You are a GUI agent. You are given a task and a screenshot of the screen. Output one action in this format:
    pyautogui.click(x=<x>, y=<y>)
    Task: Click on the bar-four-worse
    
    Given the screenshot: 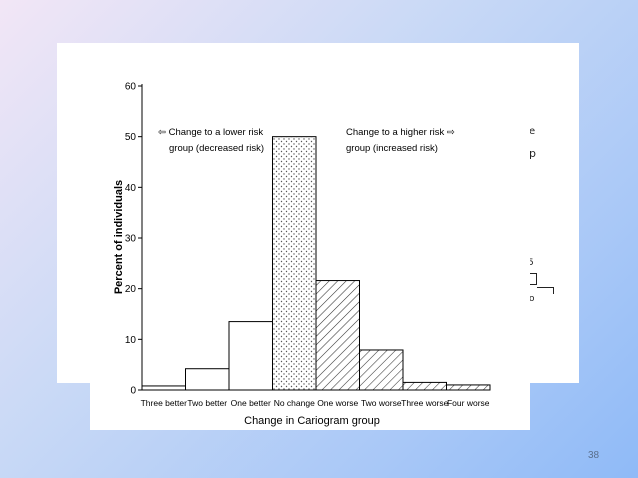 What is the action you would take?
    pyautogui.click(x=468, y=387)
    